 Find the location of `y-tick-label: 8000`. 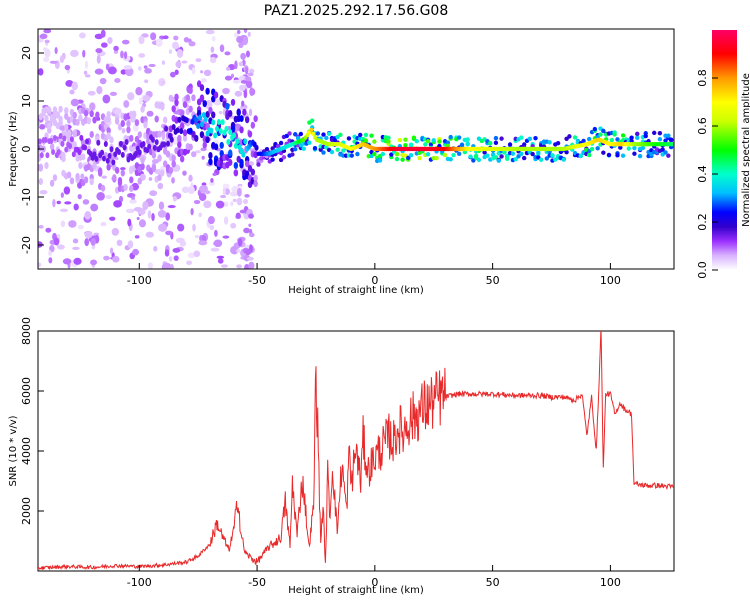

y-tick-label: 8000 is located at coordinates (26, 331).